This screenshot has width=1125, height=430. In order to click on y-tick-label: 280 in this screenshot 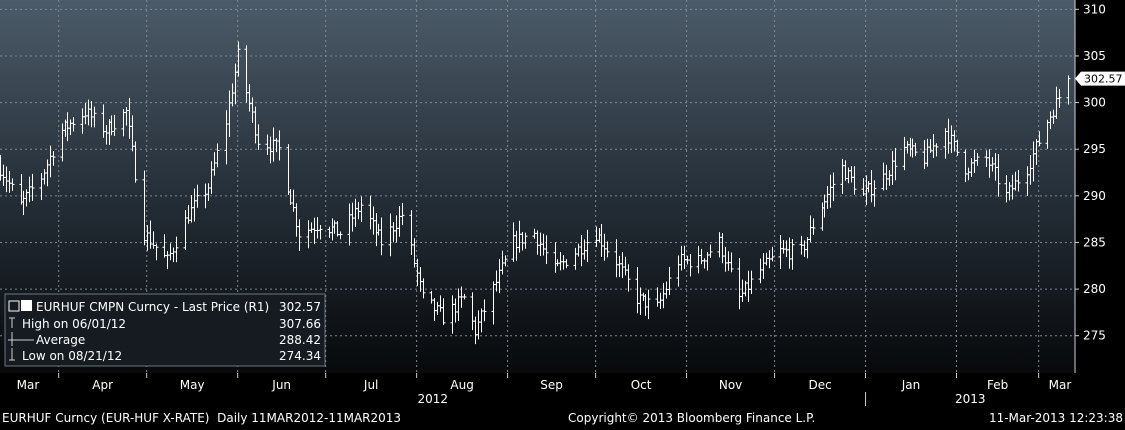, I will do `click(1094, 289)`.